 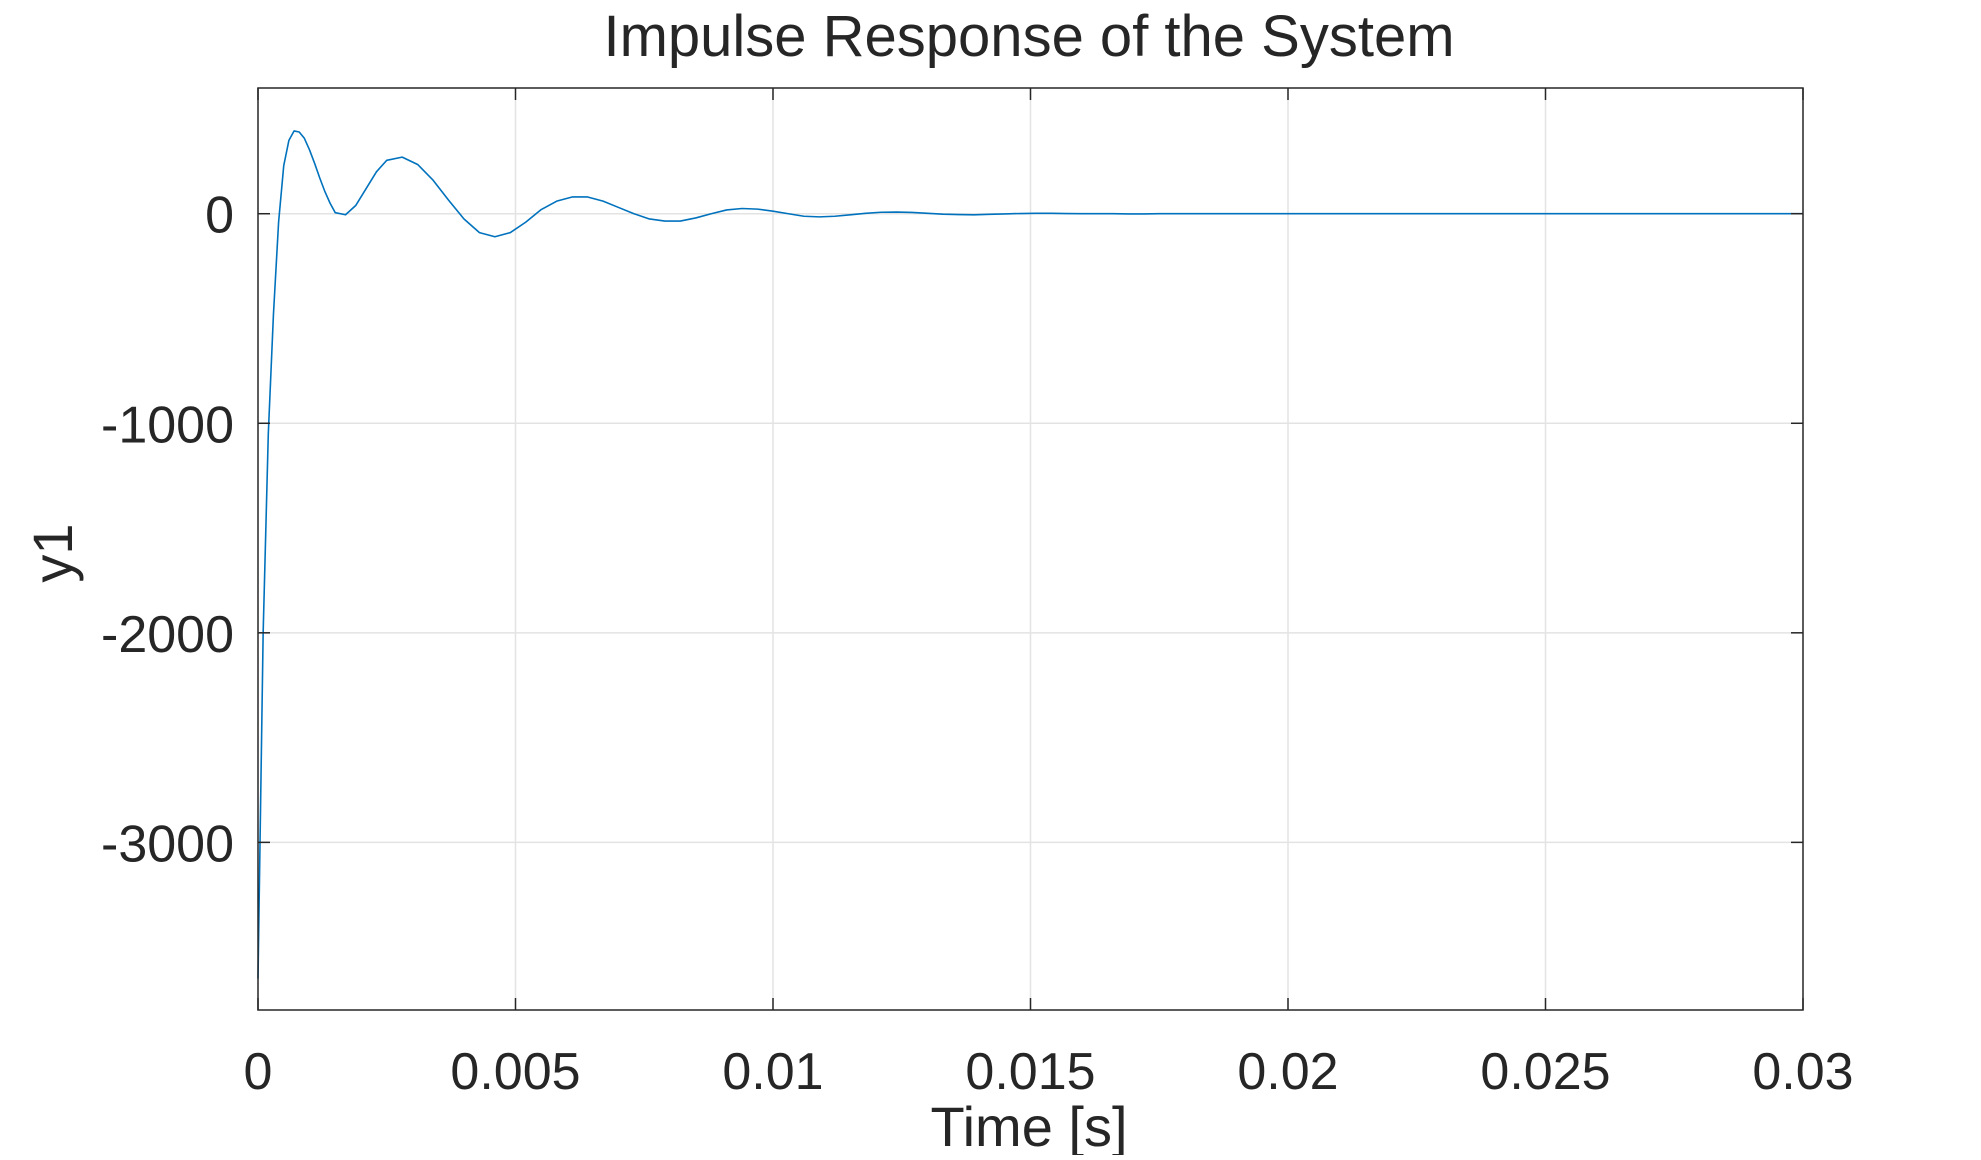 I want to click on chart-title: Impulse Response of the System, so click(x=1028, y=36).